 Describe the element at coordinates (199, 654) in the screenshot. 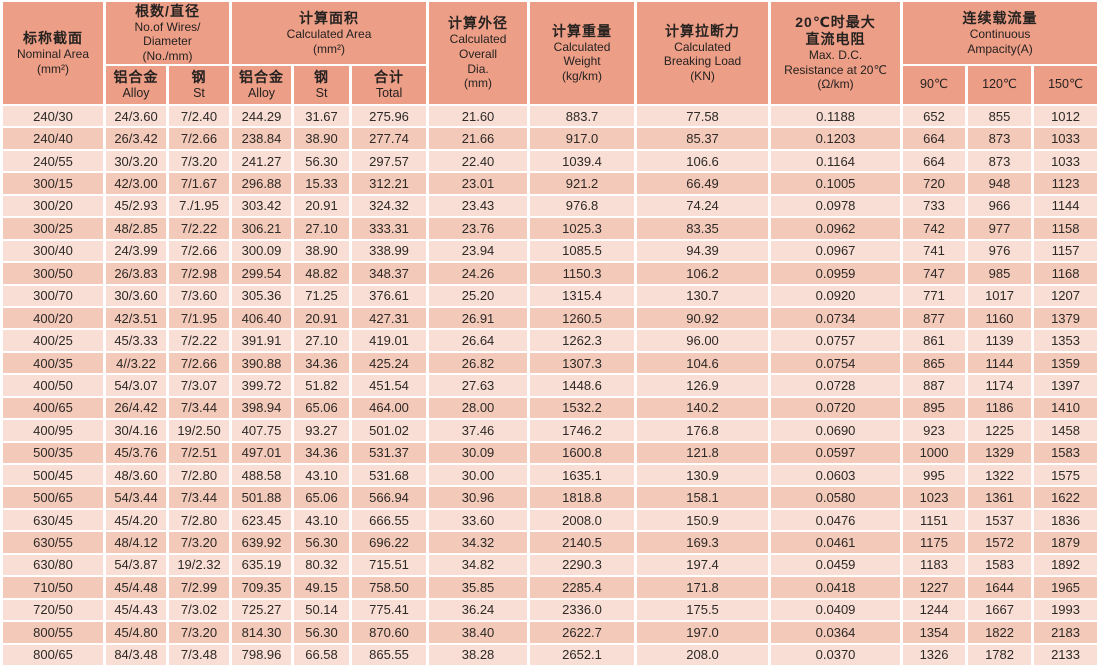

I see `cell: 7/3.48` at that location.